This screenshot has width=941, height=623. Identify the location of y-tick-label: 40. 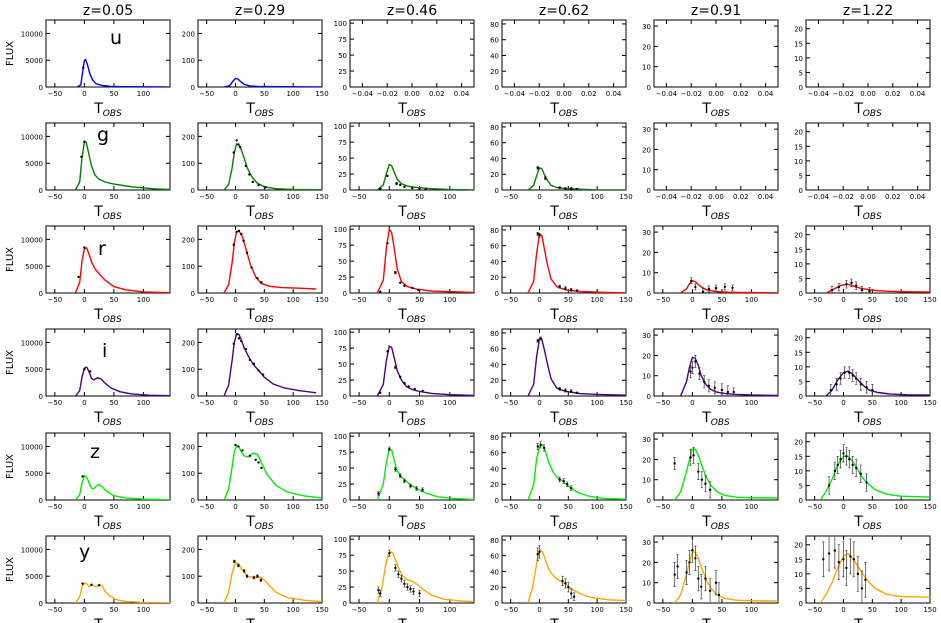
(494, 572).